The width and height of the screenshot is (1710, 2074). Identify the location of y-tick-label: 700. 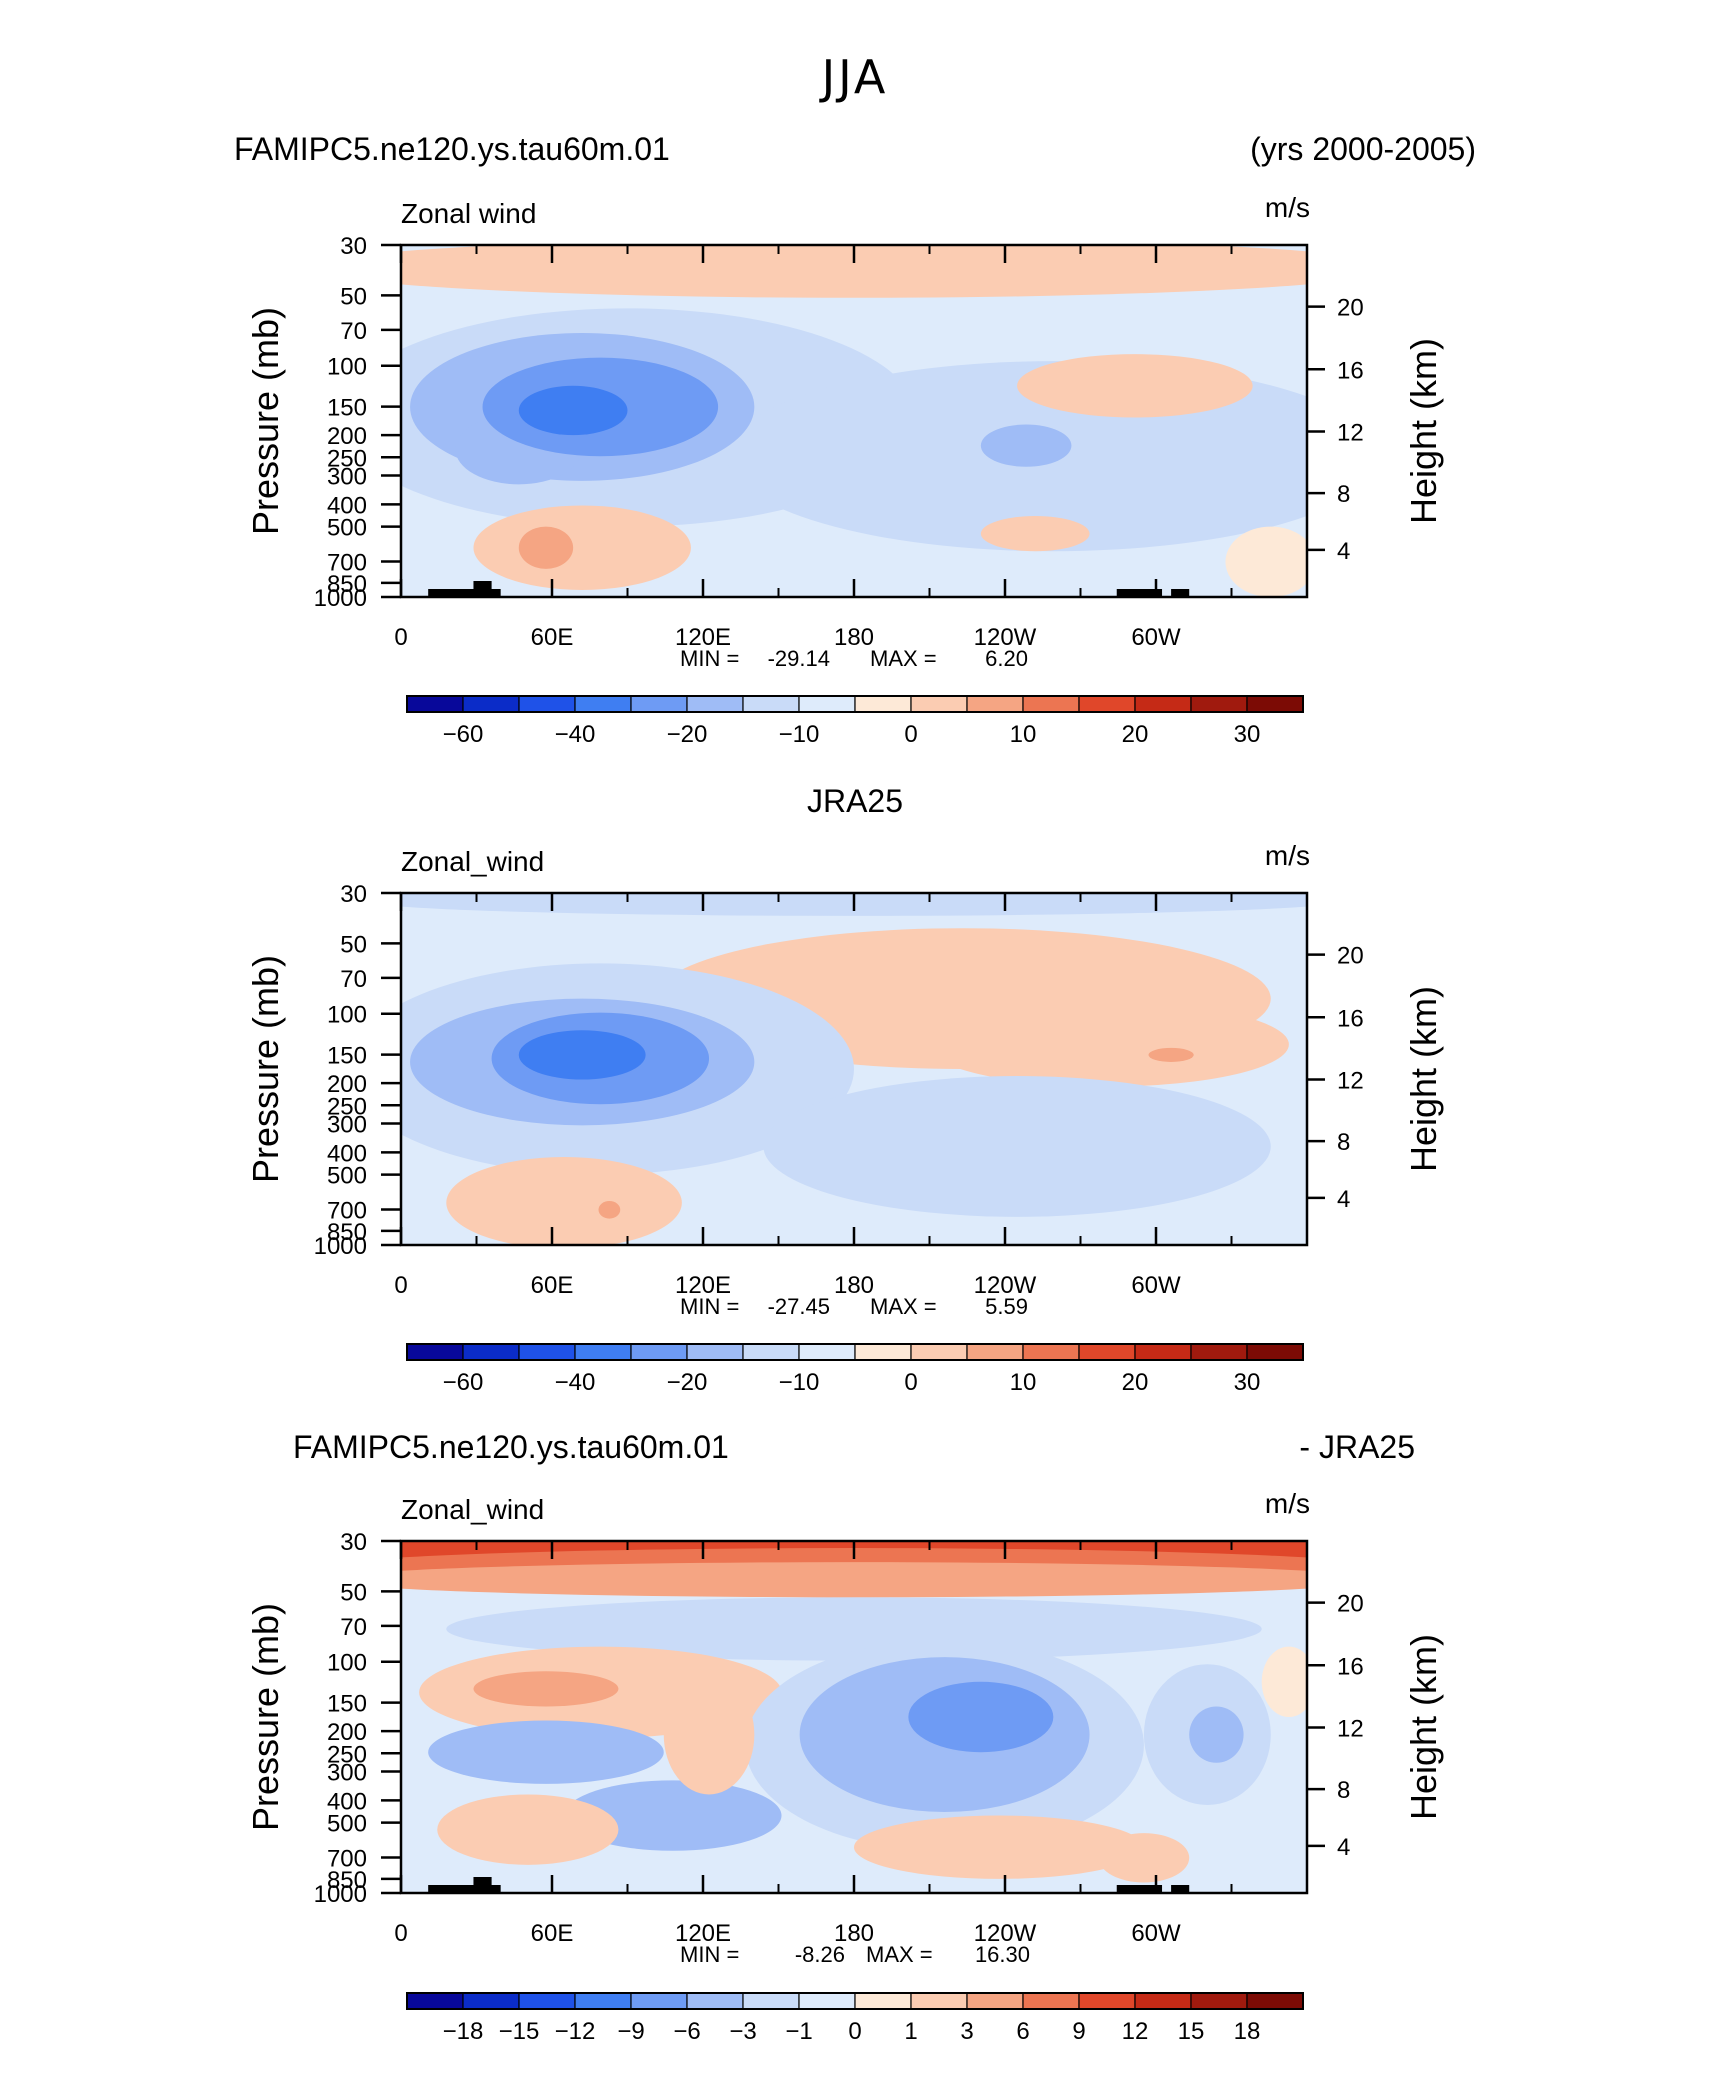
(347, 1210).